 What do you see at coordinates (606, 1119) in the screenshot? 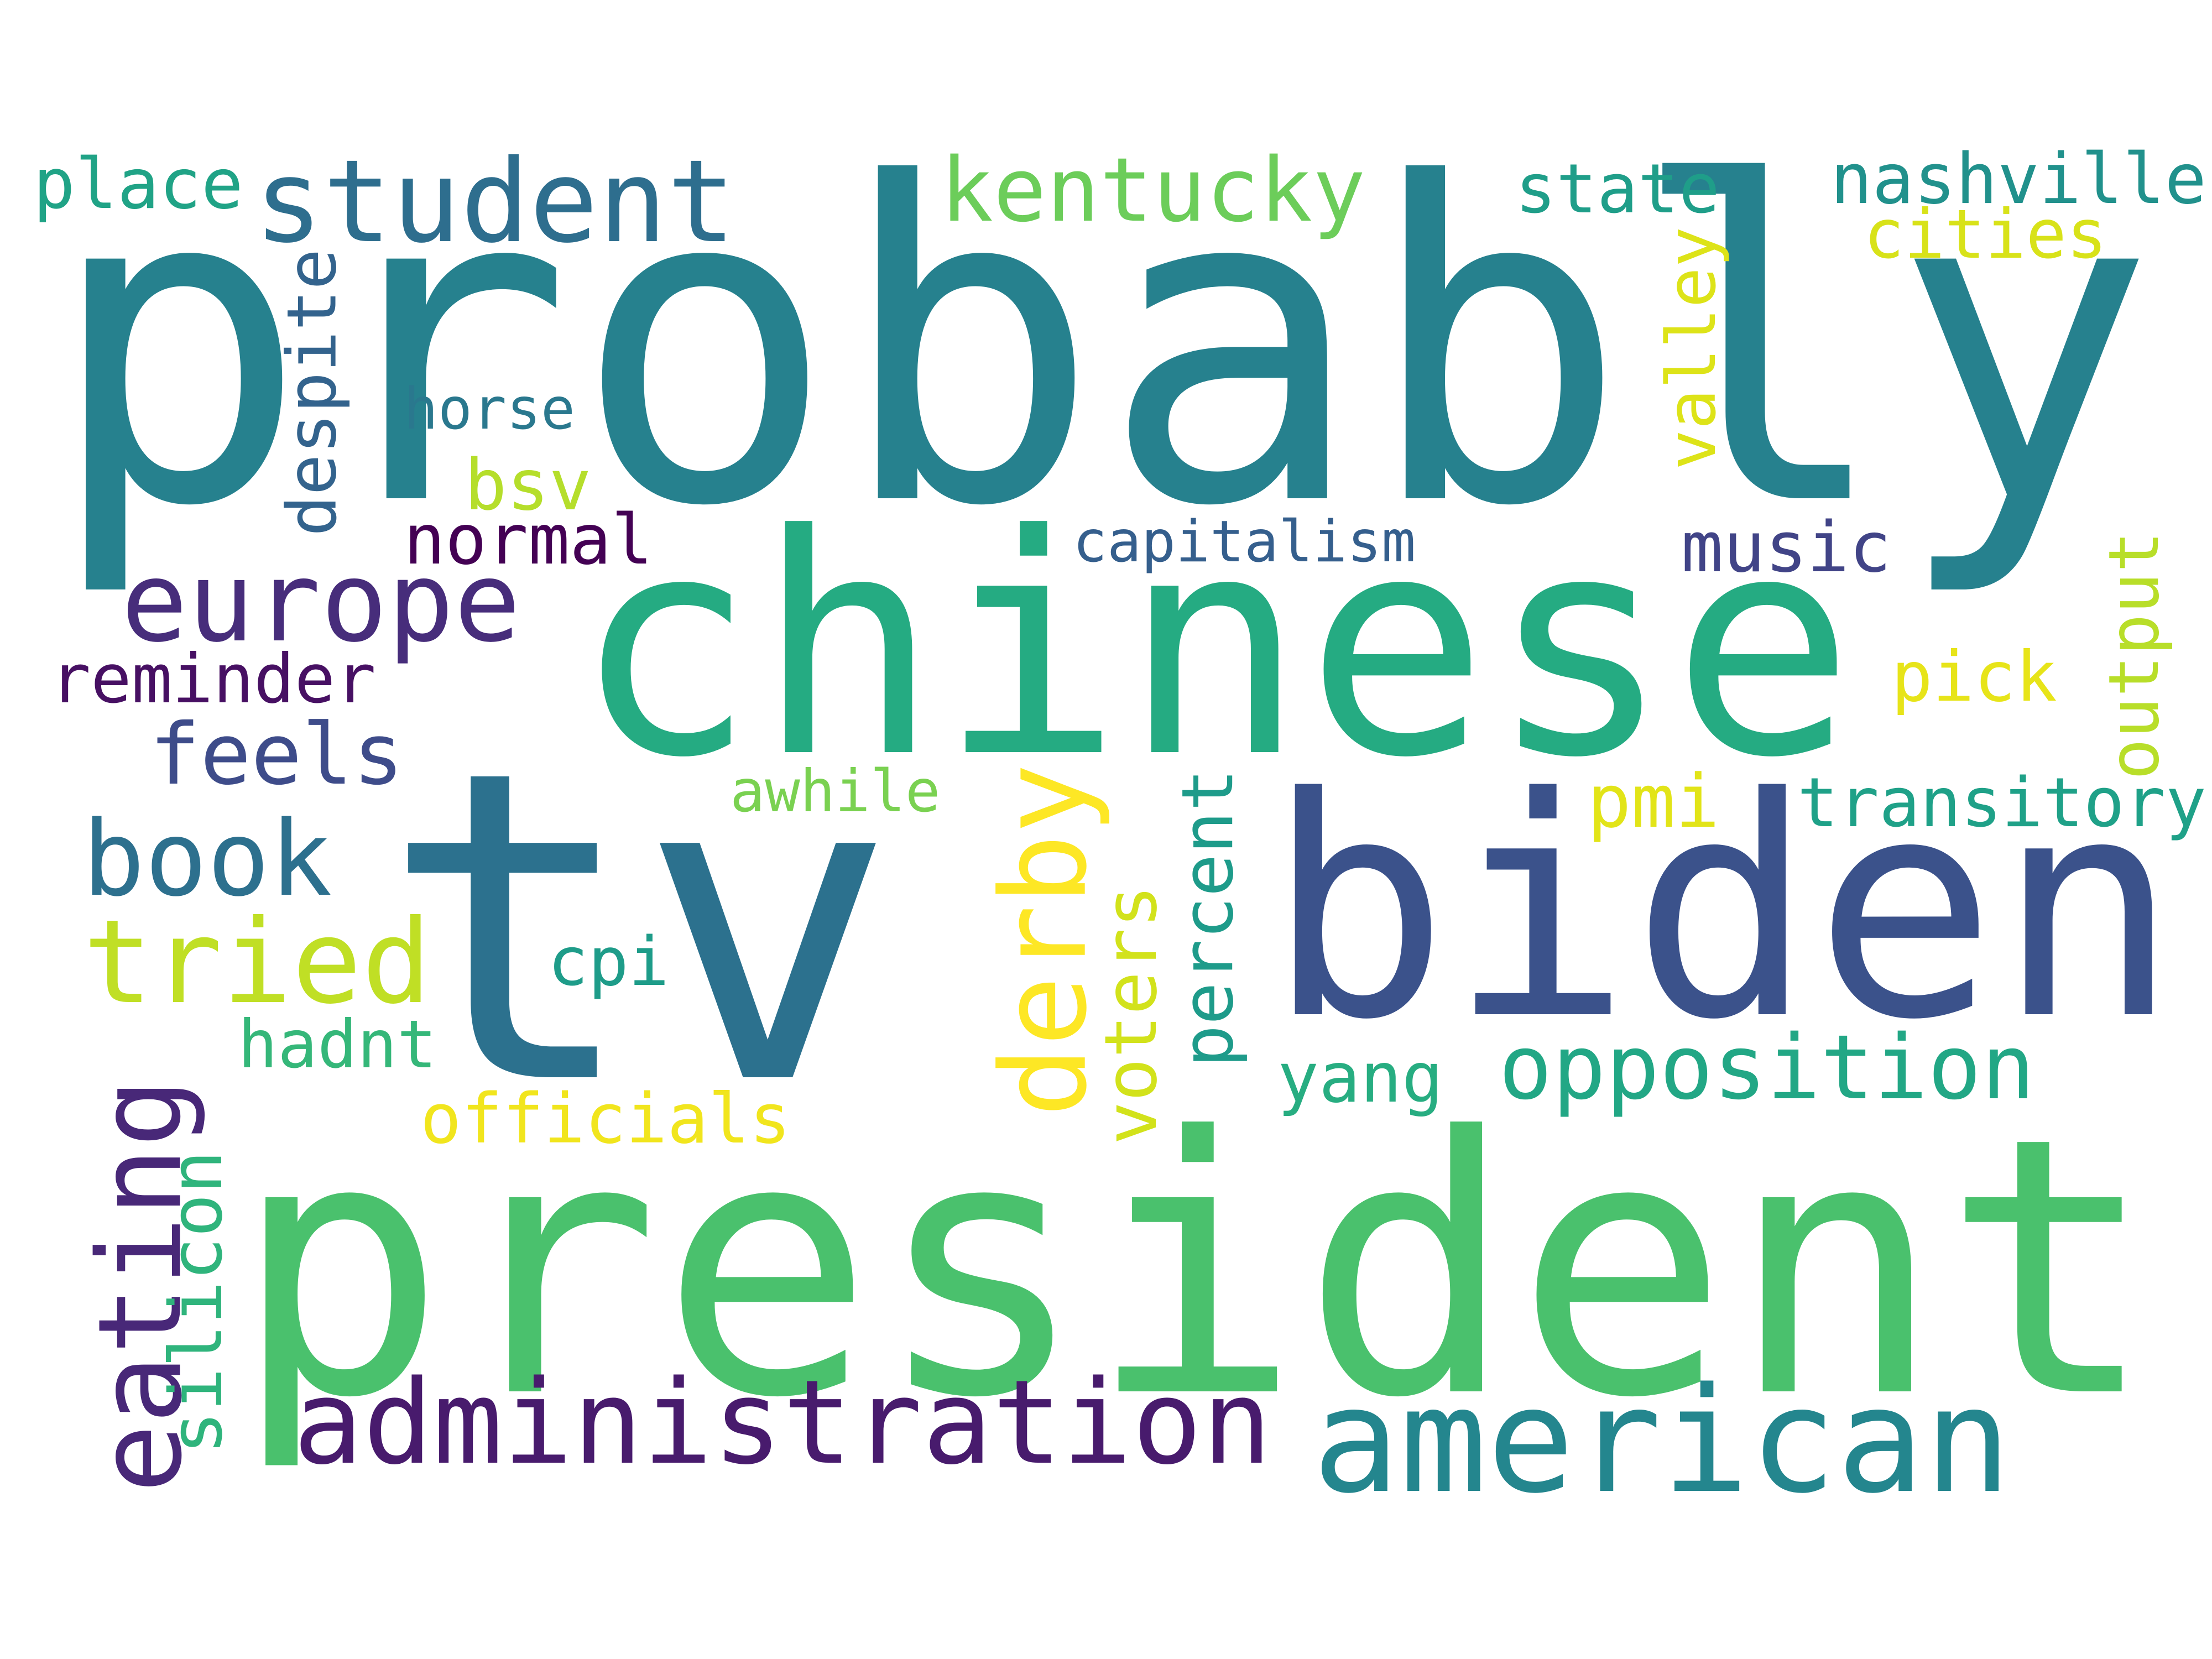
I see `word-officials: officials` at bounding box center [606, 1119].